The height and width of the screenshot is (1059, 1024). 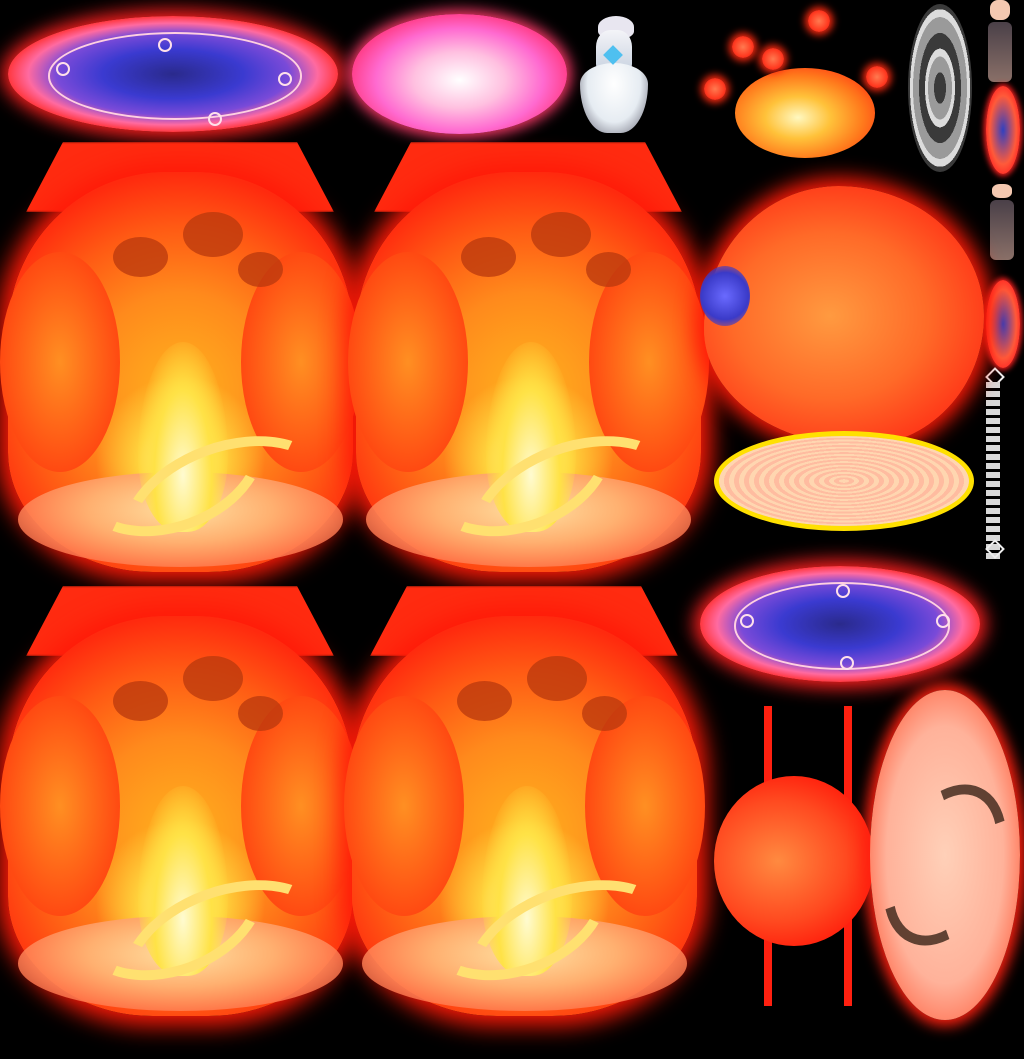 What do you see at coordinates (993, 471) in the screenshot?
I see `chain` at bounding box center [993, 471].